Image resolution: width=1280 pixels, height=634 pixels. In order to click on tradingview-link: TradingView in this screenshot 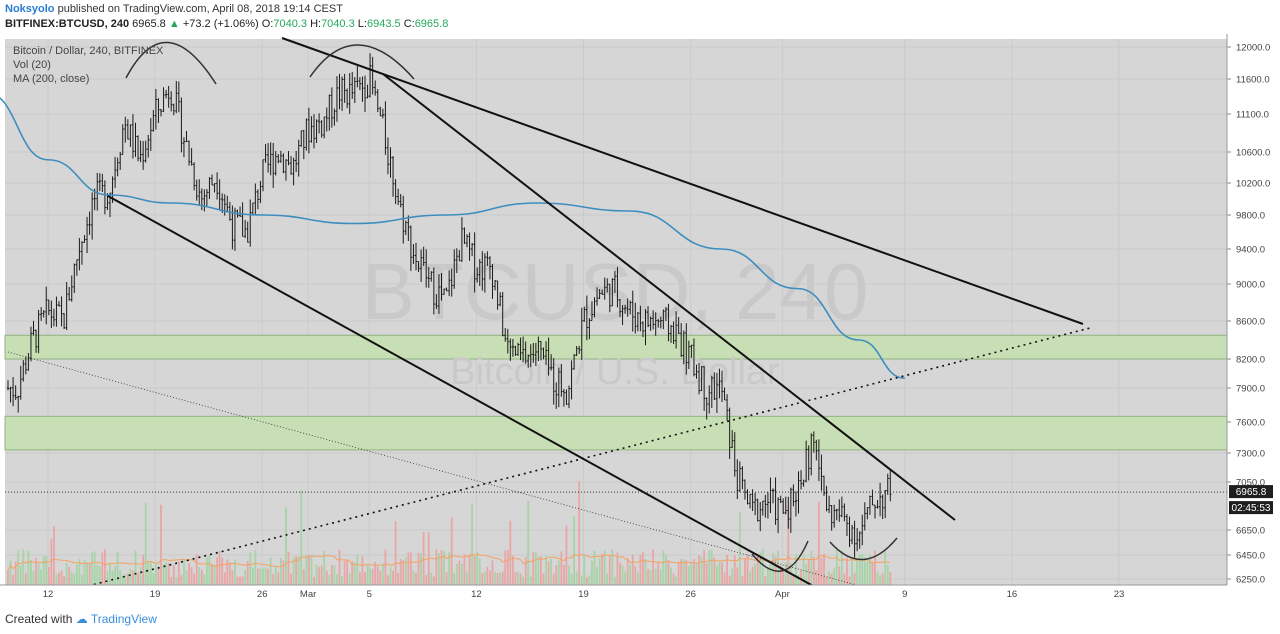, I will do `click(123, 619)`.